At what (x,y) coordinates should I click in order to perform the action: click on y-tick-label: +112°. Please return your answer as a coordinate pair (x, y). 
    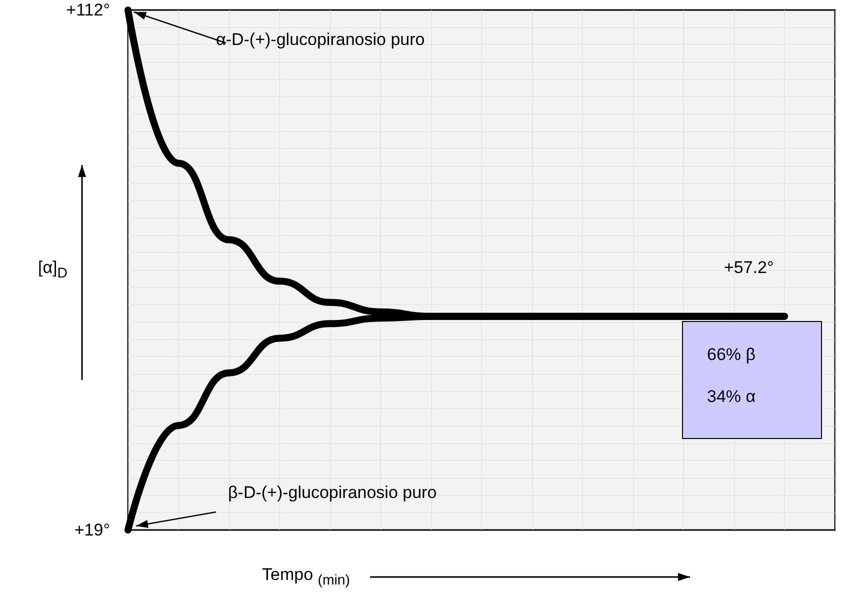
    Looking at the image, I should click on (88, 10).